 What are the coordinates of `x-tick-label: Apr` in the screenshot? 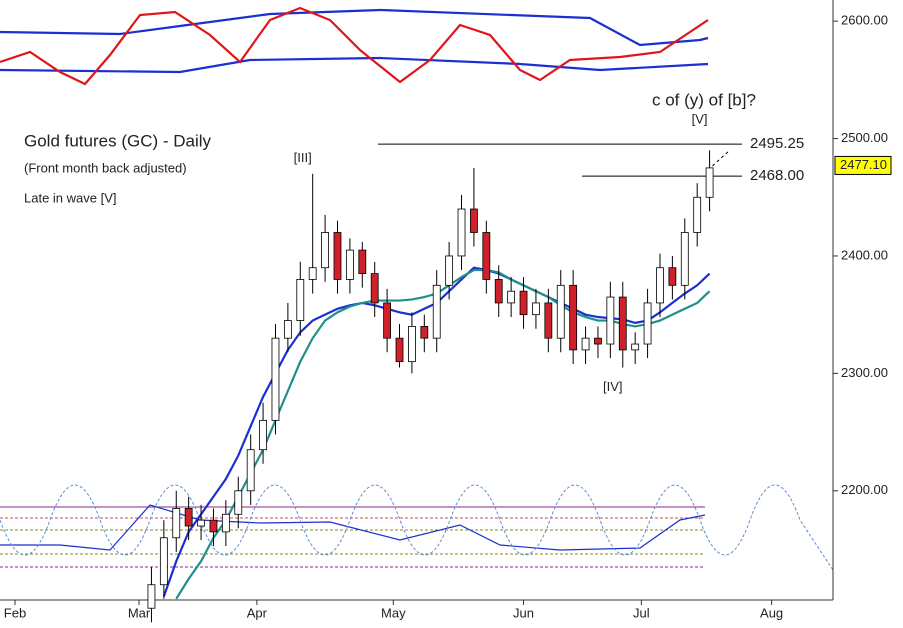 It's located at (257, 612).